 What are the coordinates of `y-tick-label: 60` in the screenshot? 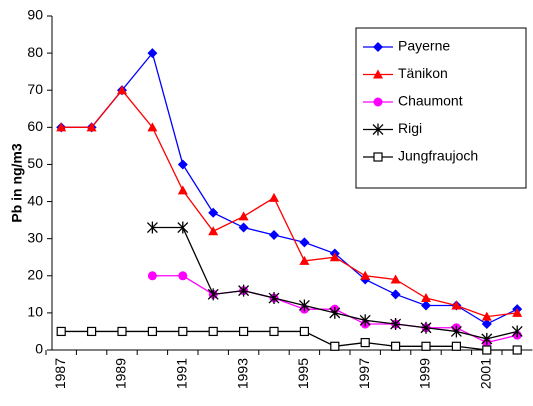 It's located at (35, 126).